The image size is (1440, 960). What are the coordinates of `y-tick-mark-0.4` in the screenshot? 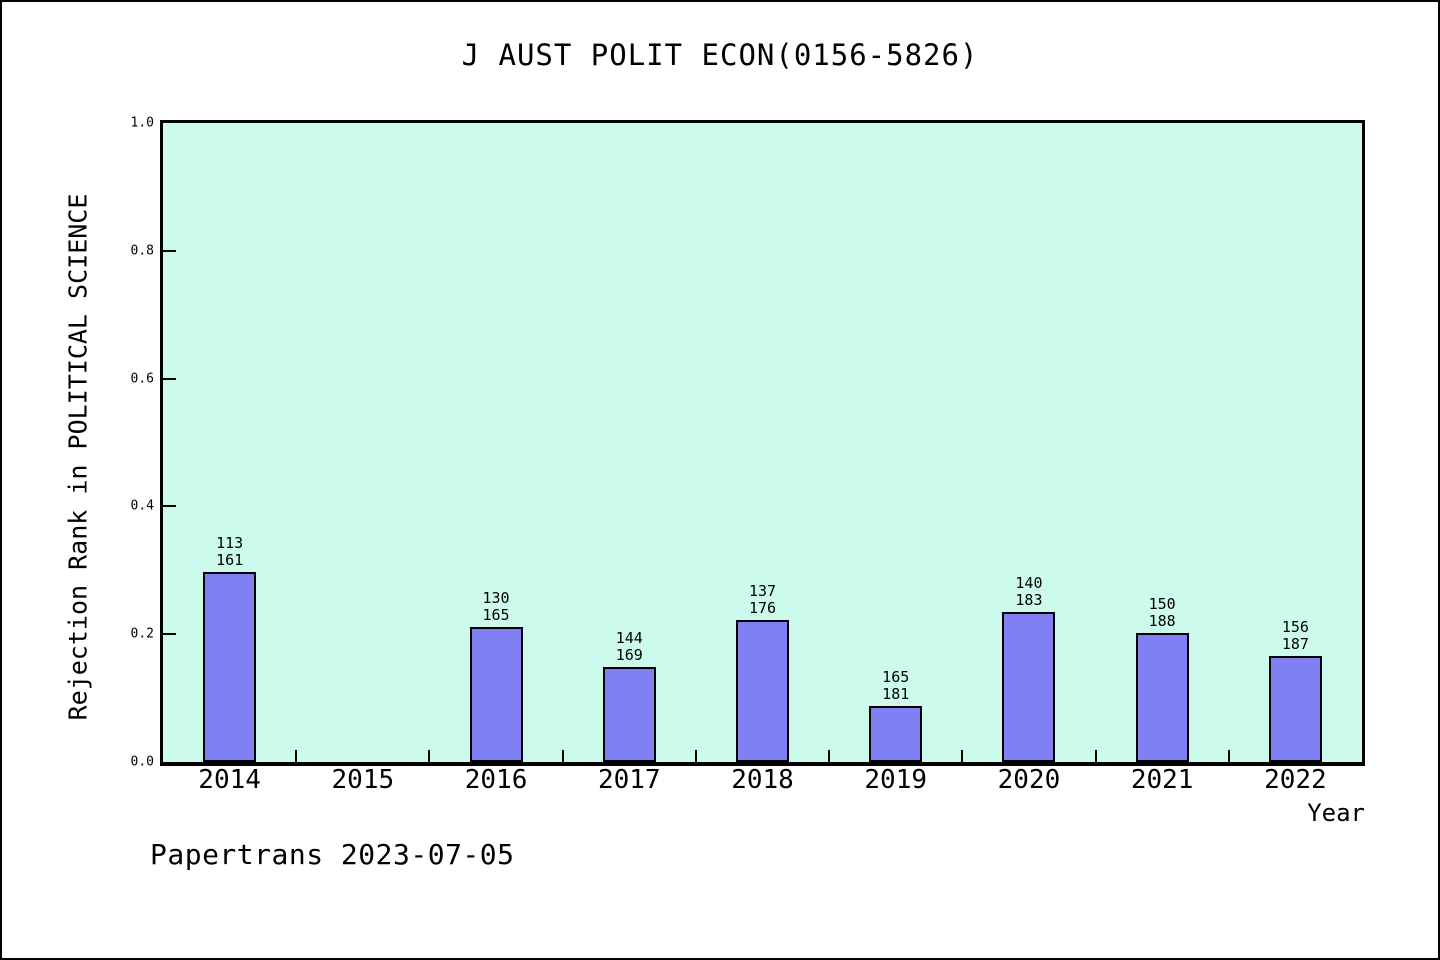 It's located at (169, 506).